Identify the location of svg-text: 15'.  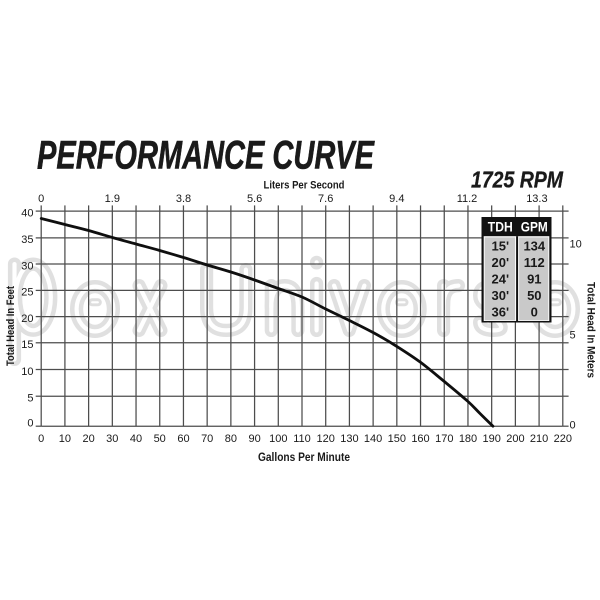
(501, 245).